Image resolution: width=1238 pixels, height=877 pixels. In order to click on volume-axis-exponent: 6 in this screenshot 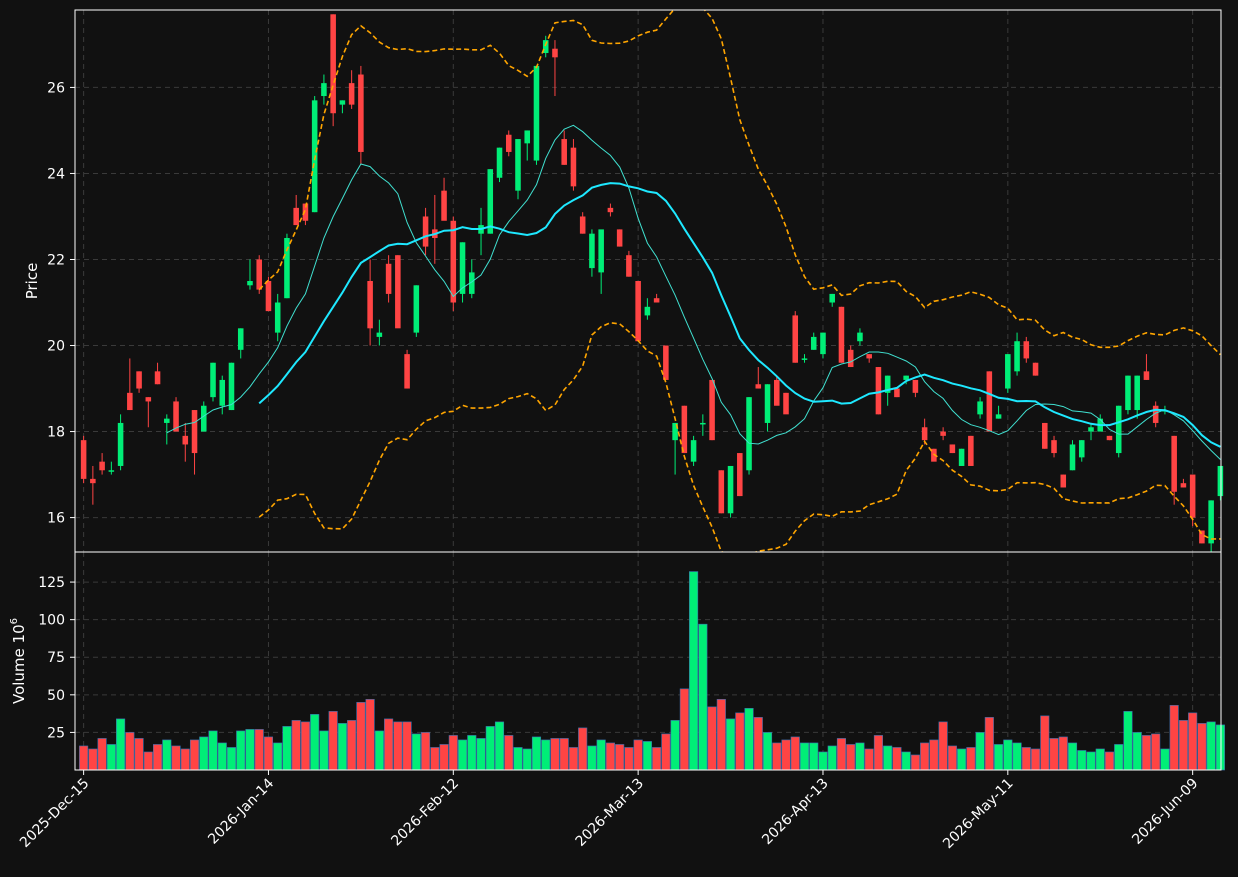, I will do `click(14, 621)`.